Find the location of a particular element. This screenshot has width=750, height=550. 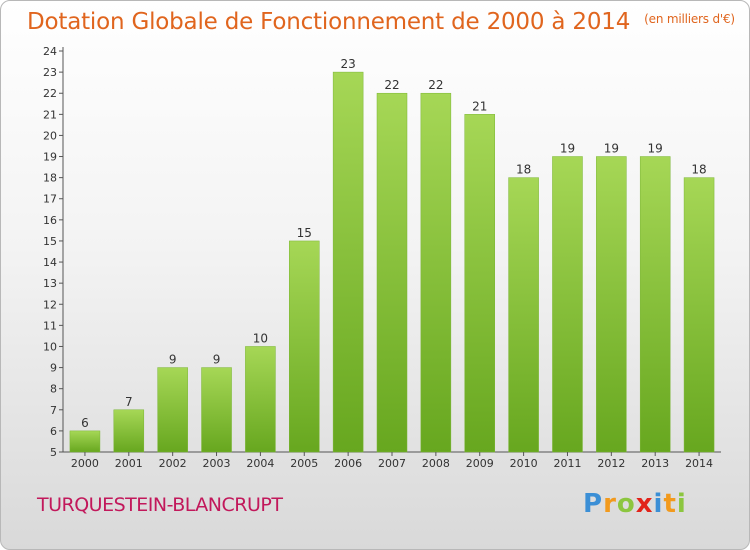

y-tick-label: 10 is located at coordinates (50, 346).